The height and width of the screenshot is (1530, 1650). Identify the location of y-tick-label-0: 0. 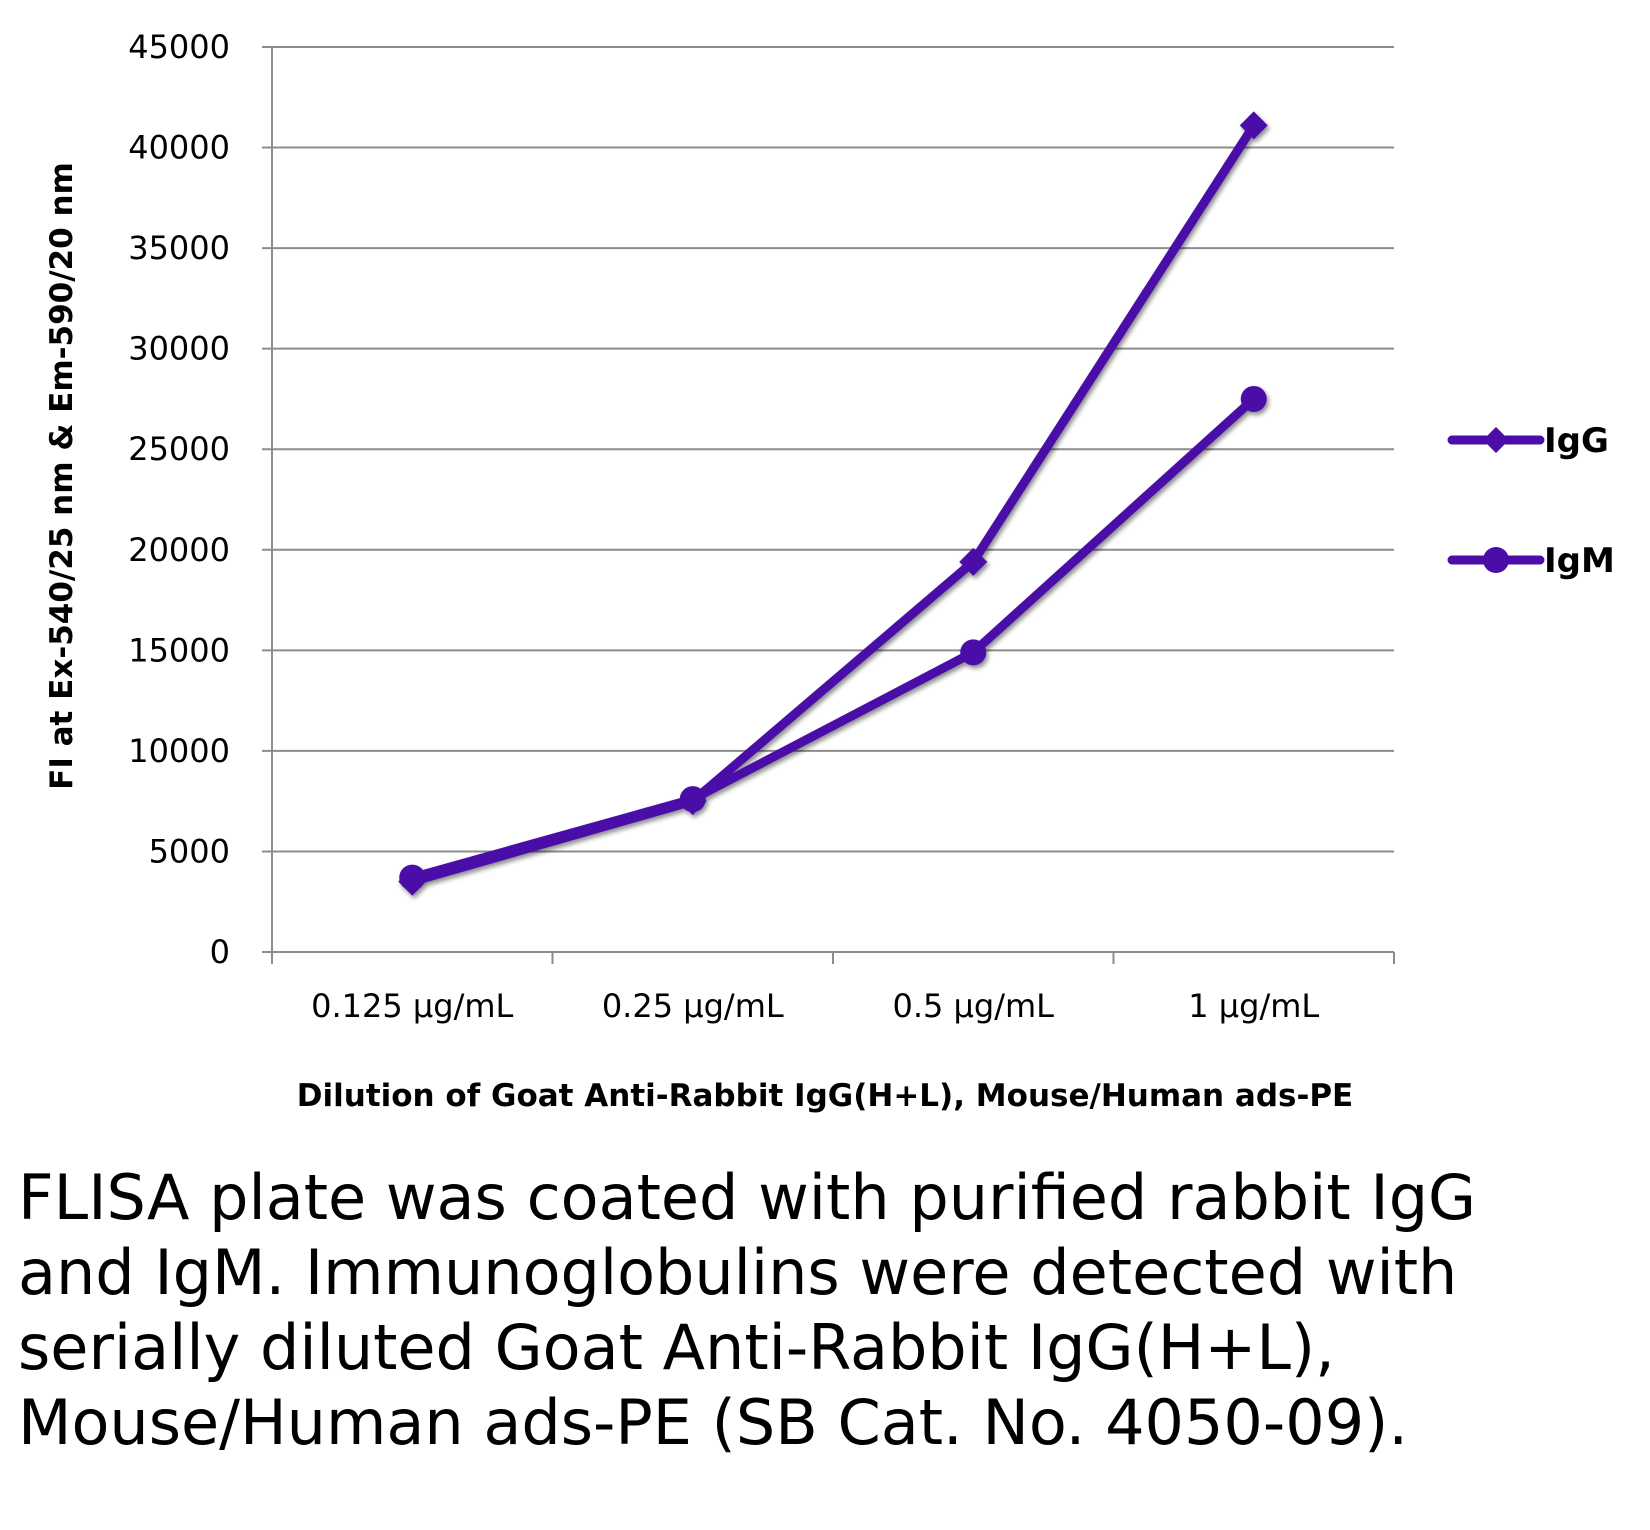
(220, 952).